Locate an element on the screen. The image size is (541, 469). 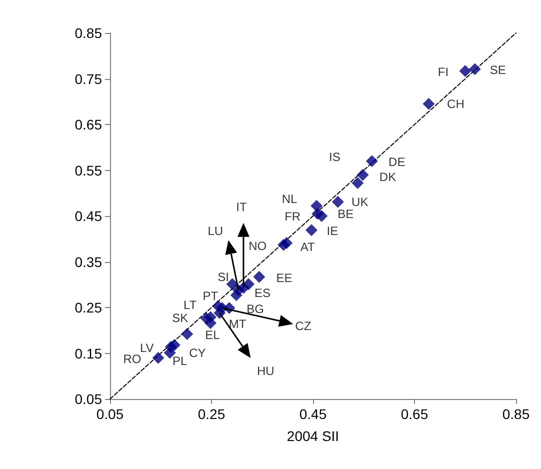
annotation: NO is located at coordinates (257, 245).